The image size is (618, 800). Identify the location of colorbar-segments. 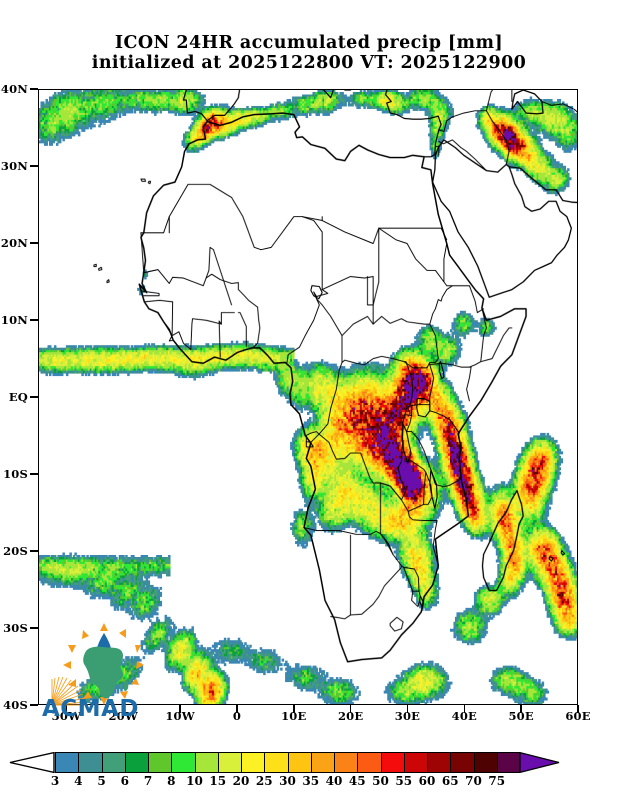
(287, 762).